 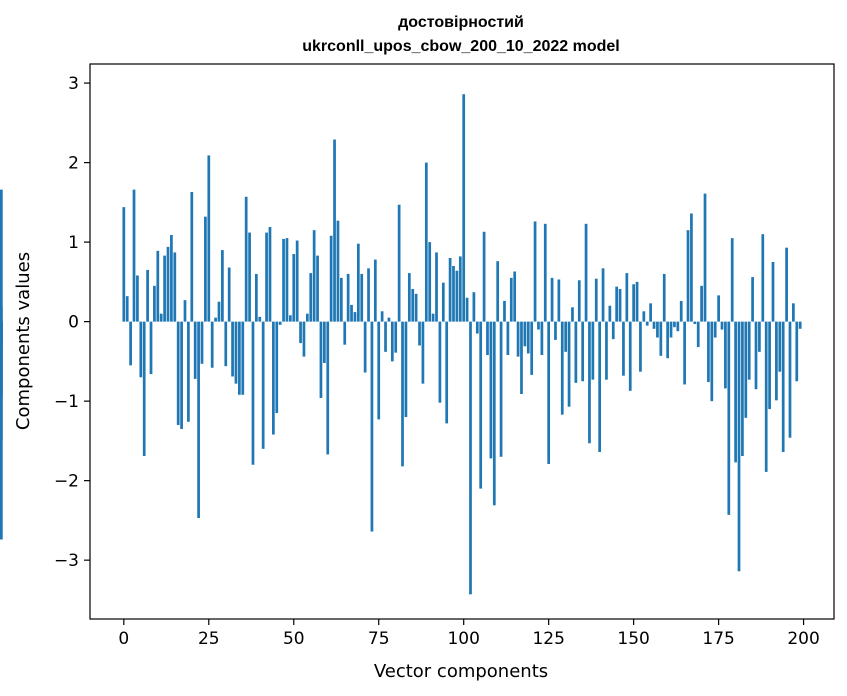 What do you see at coordinates (460, 46) in the screenshot?
I see `chart-subtitle: ukrconll_upos_cbow_200_10_2022 model` at bounding box center [460, 46].